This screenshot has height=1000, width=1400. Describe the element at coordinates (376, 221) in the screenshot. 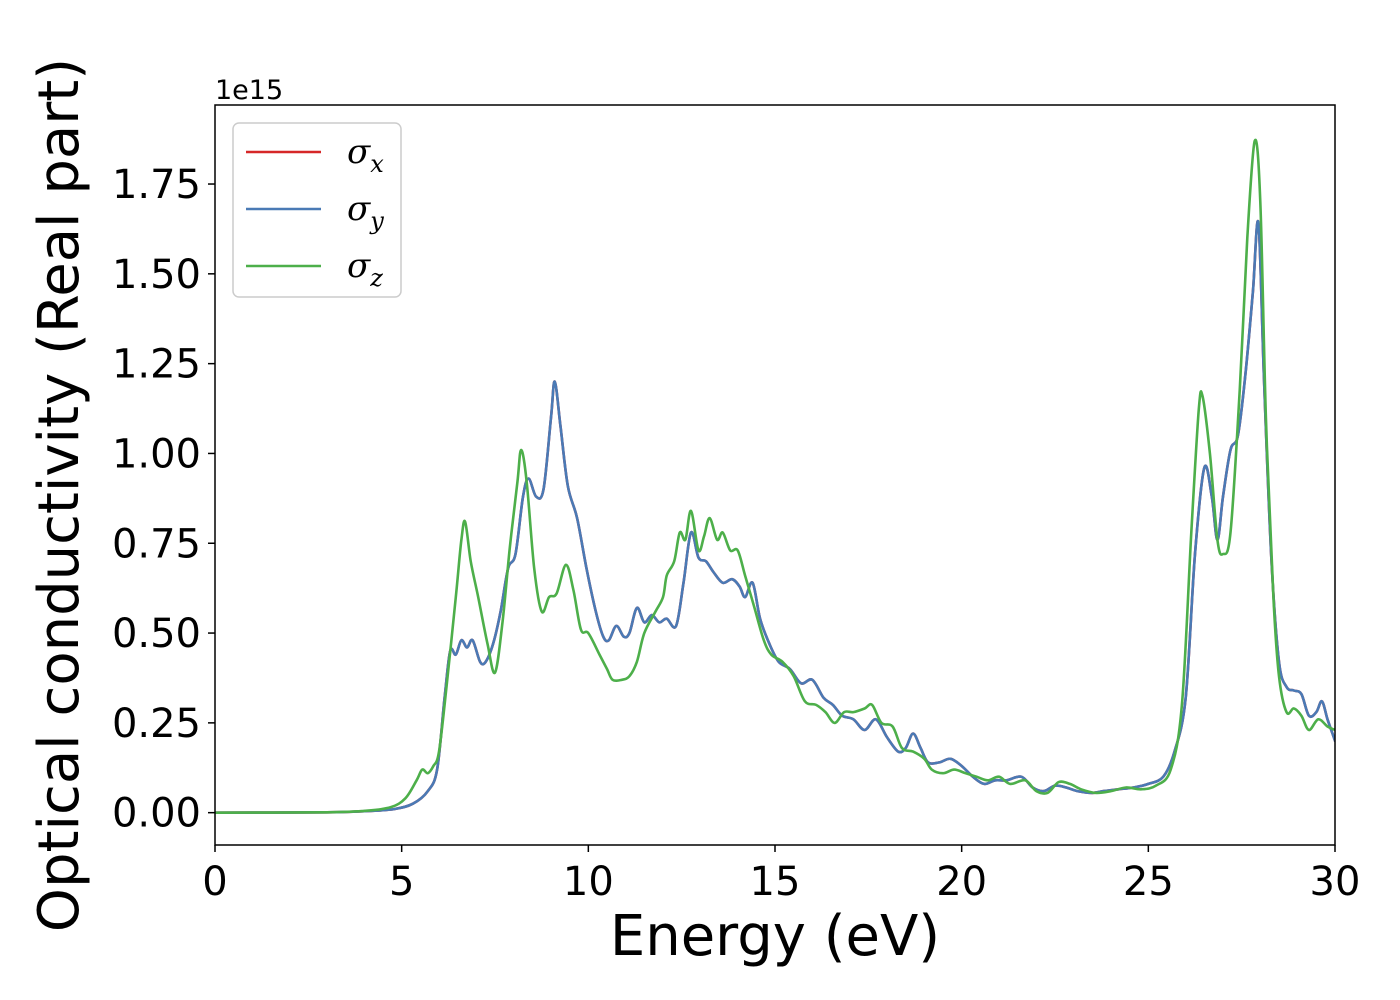

I see `legend-subscript: y` at that location.